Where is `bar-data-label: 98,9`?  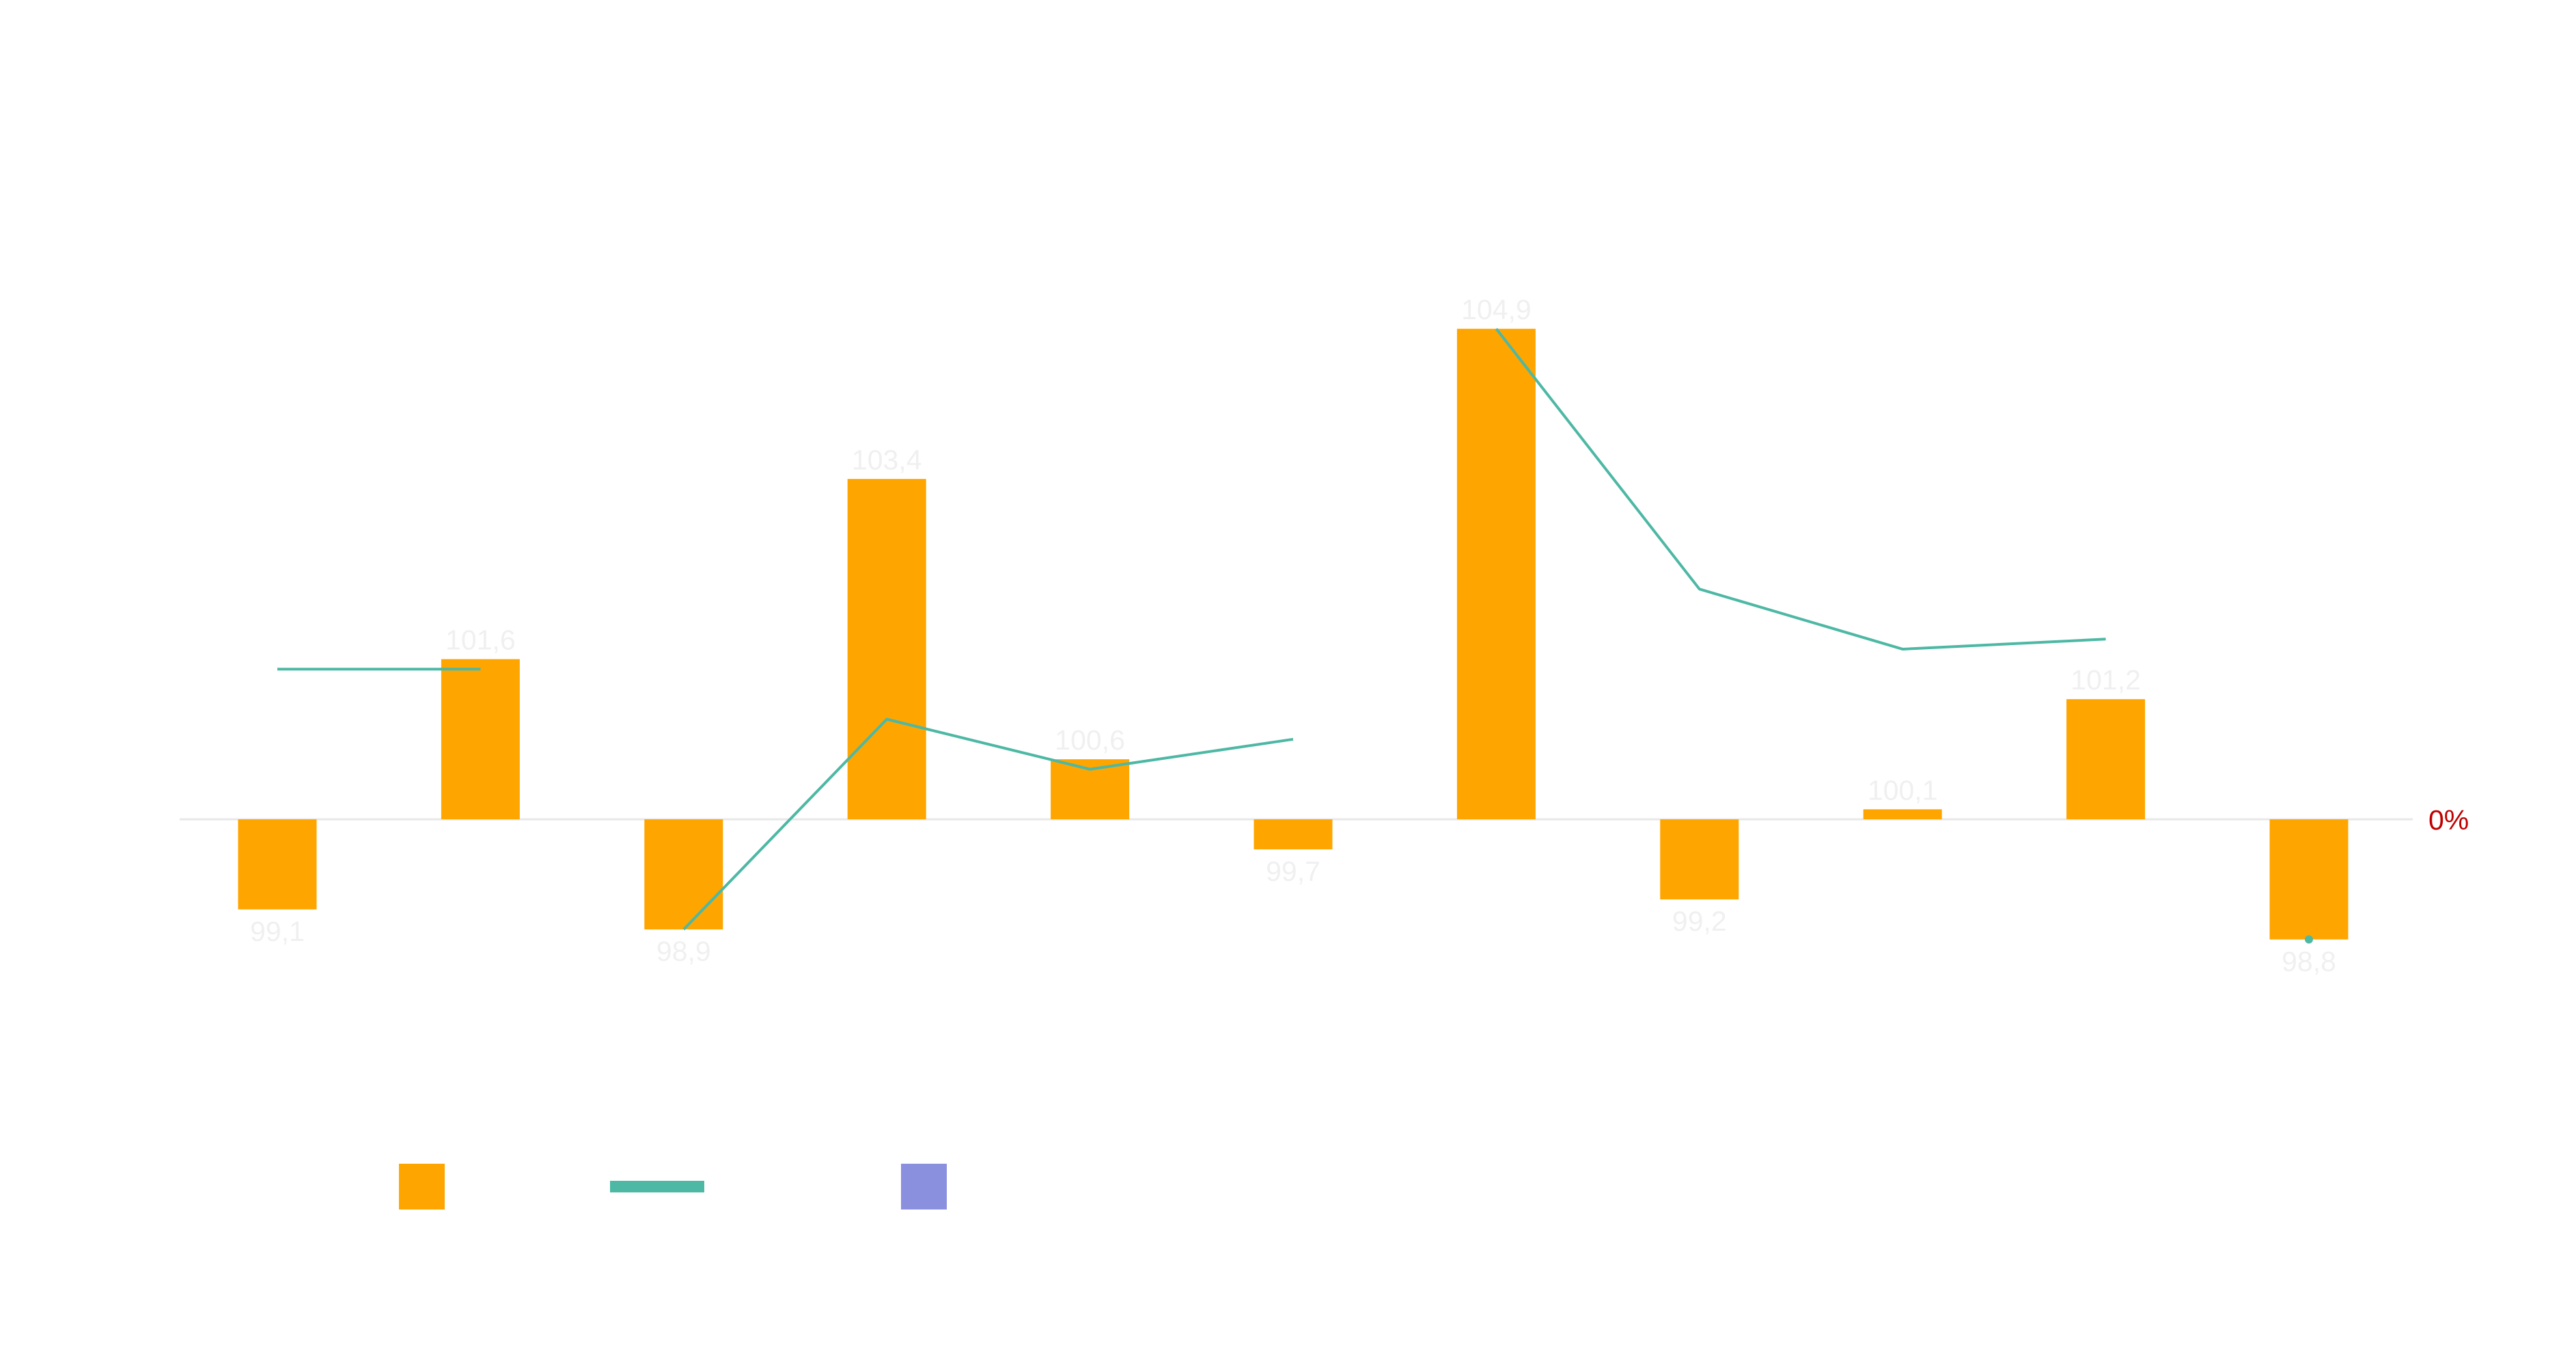
bar-data-label: 98,9 is located at coordinates (684, 951).